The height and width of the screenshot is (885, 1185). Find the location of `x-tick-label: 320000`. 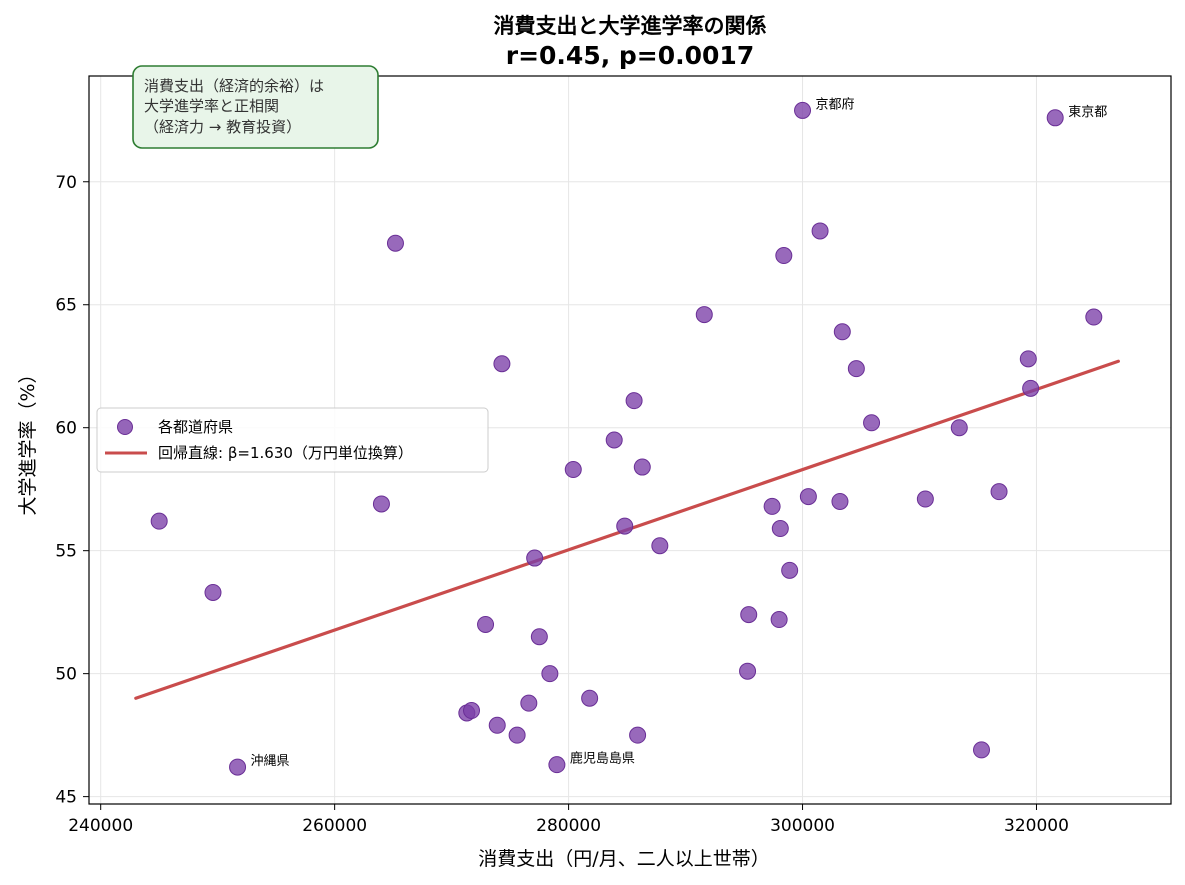

x-tick-label: 320000 is located at coordinates (1036, 826).